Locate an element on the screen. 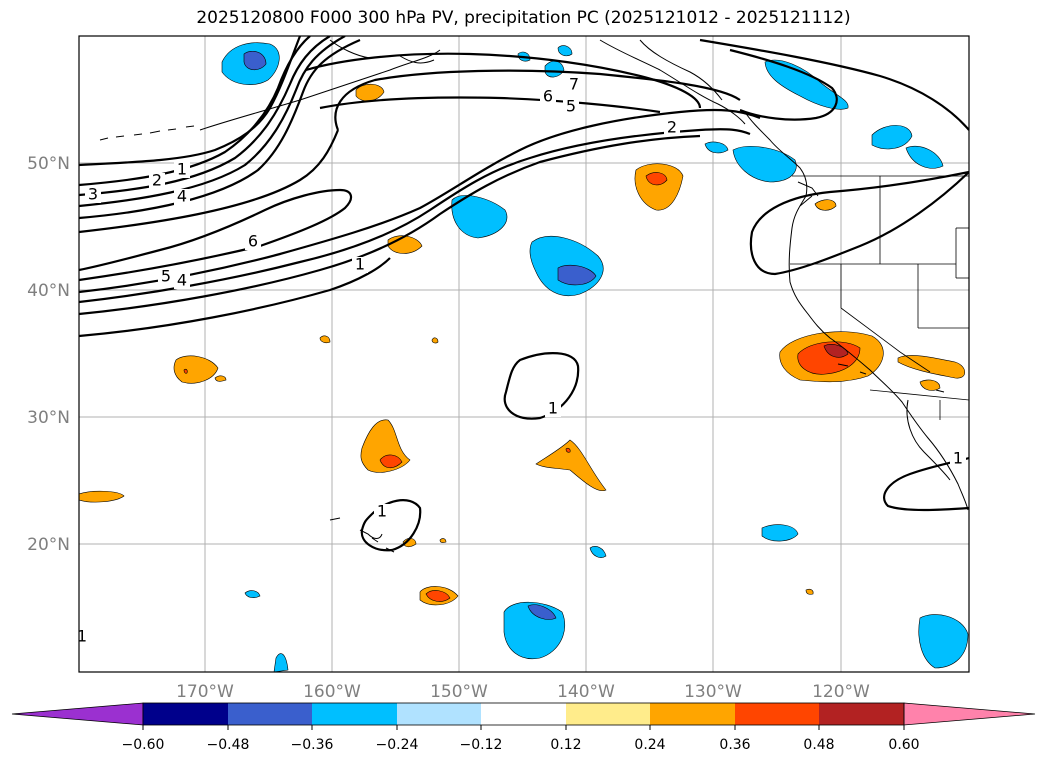 The width and height of the screenshot is (1047, 765). lat-tick-30n: 30°N is located at coordinates (48, 418).